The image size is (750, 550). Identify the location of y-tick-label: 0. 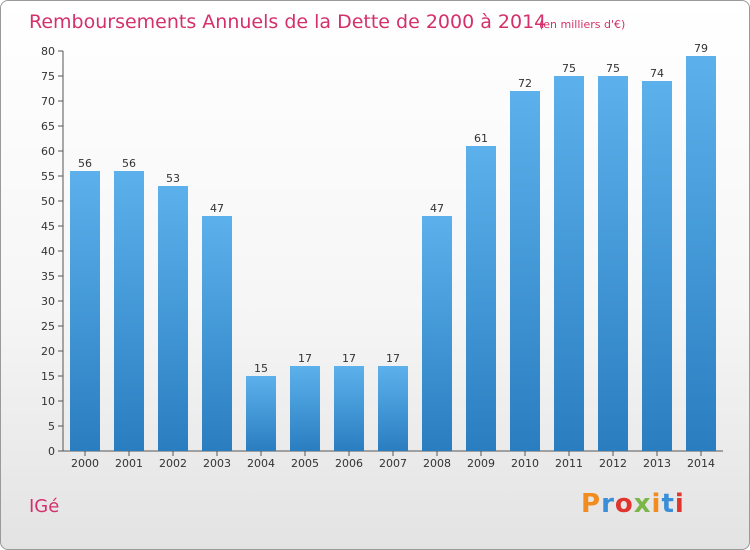
(51, 451).